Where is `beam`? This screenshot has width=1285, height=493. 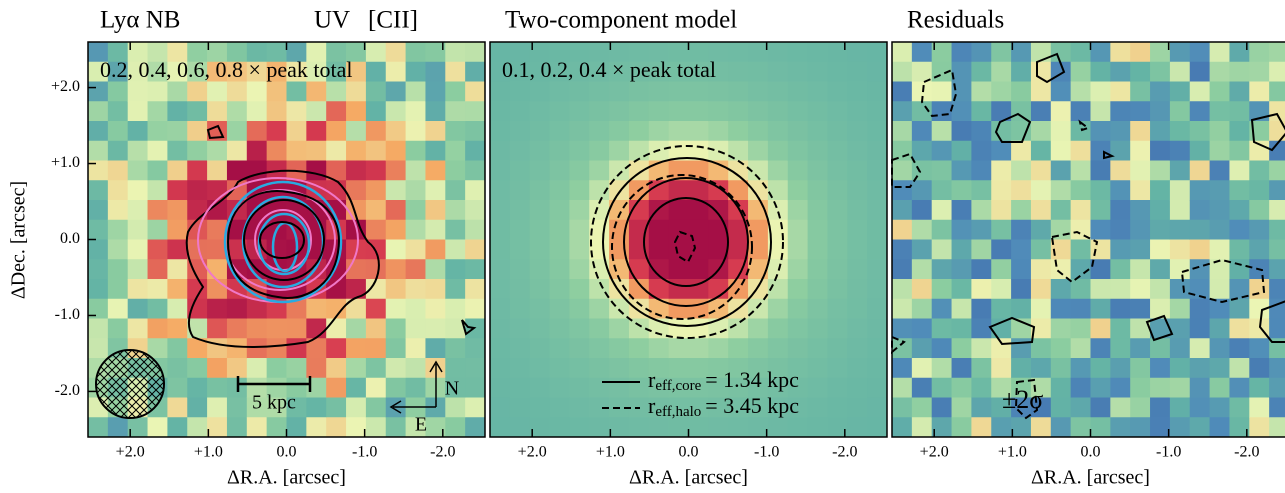 beam is located at coordinates (130, 384).